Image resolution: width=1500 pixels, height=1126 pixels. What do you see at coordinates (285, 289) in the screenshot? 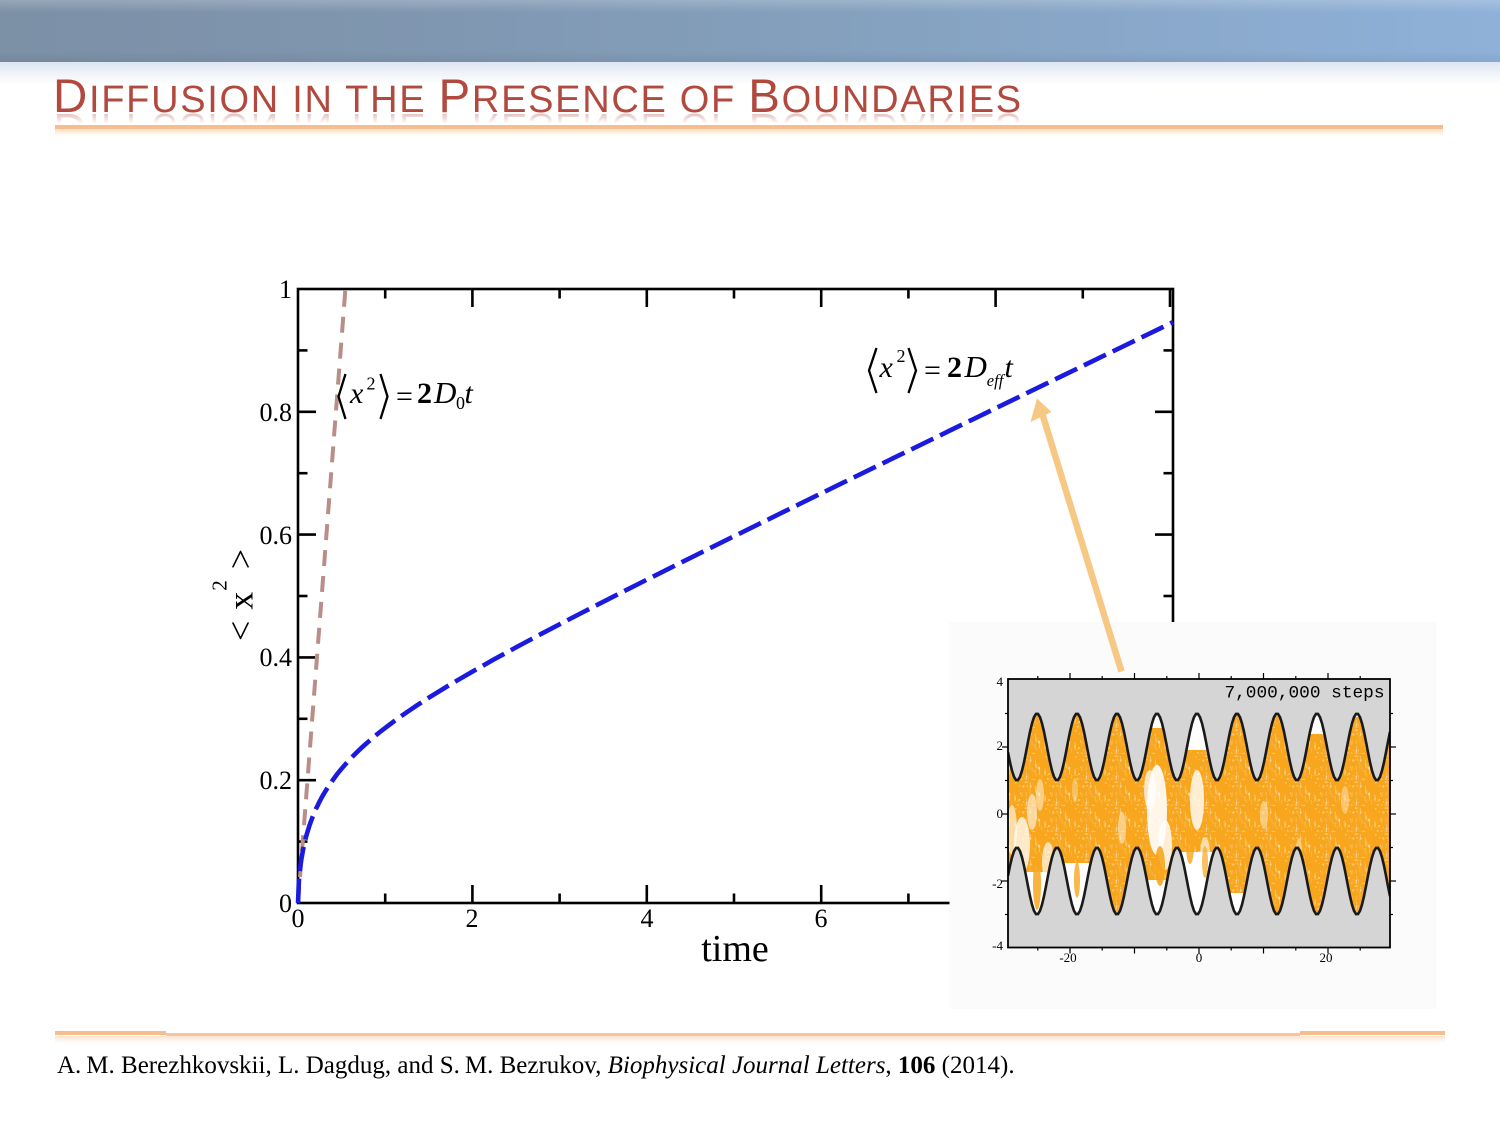
I see `svg-text: 1` at bounding box center [285, 289].